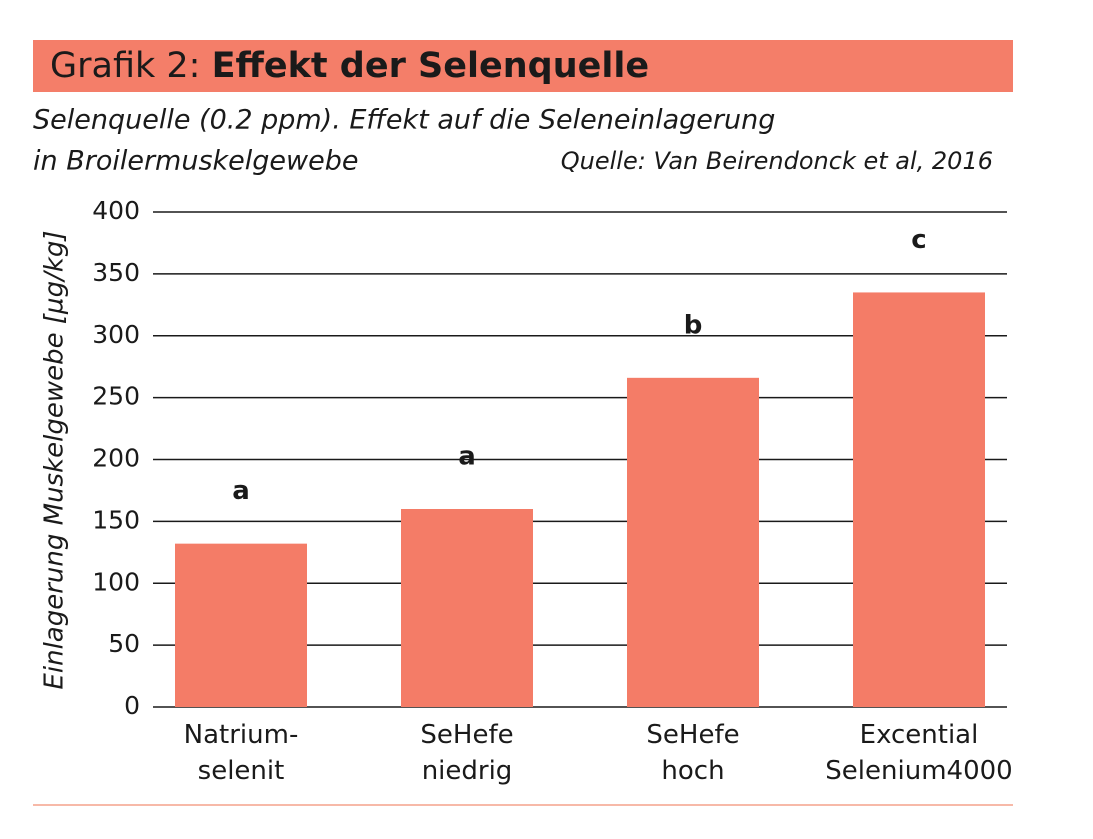 Image resolution: width=1093 pixels, height=839 pixels. I want to click on y-tick-label: 150, so click(116, 519).